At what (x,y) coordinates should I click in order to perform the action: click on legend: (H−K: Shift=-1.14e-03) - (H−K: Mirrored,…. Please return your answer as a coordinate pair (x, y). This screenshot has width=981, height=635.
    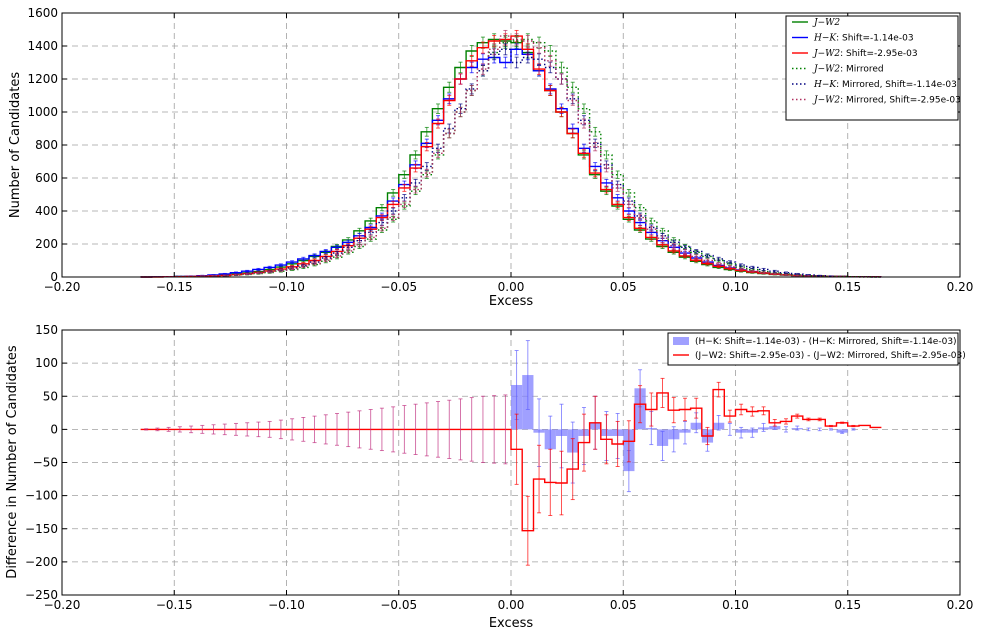
    Looking at the image, I should click on (816, 349).